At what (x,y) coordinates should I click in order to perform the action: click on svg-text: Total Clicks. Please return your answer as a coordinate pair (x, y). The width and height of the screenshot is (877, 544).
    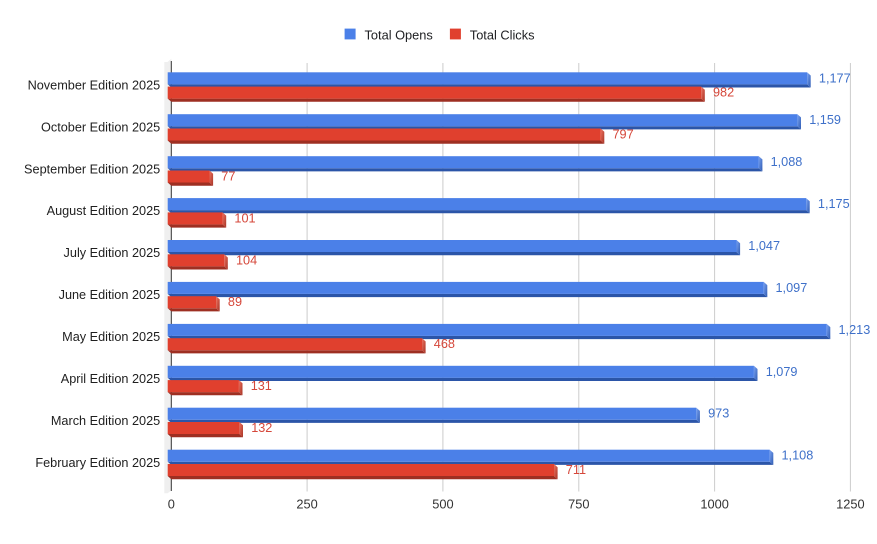
    Looking at the image, I should click on (502, 34).